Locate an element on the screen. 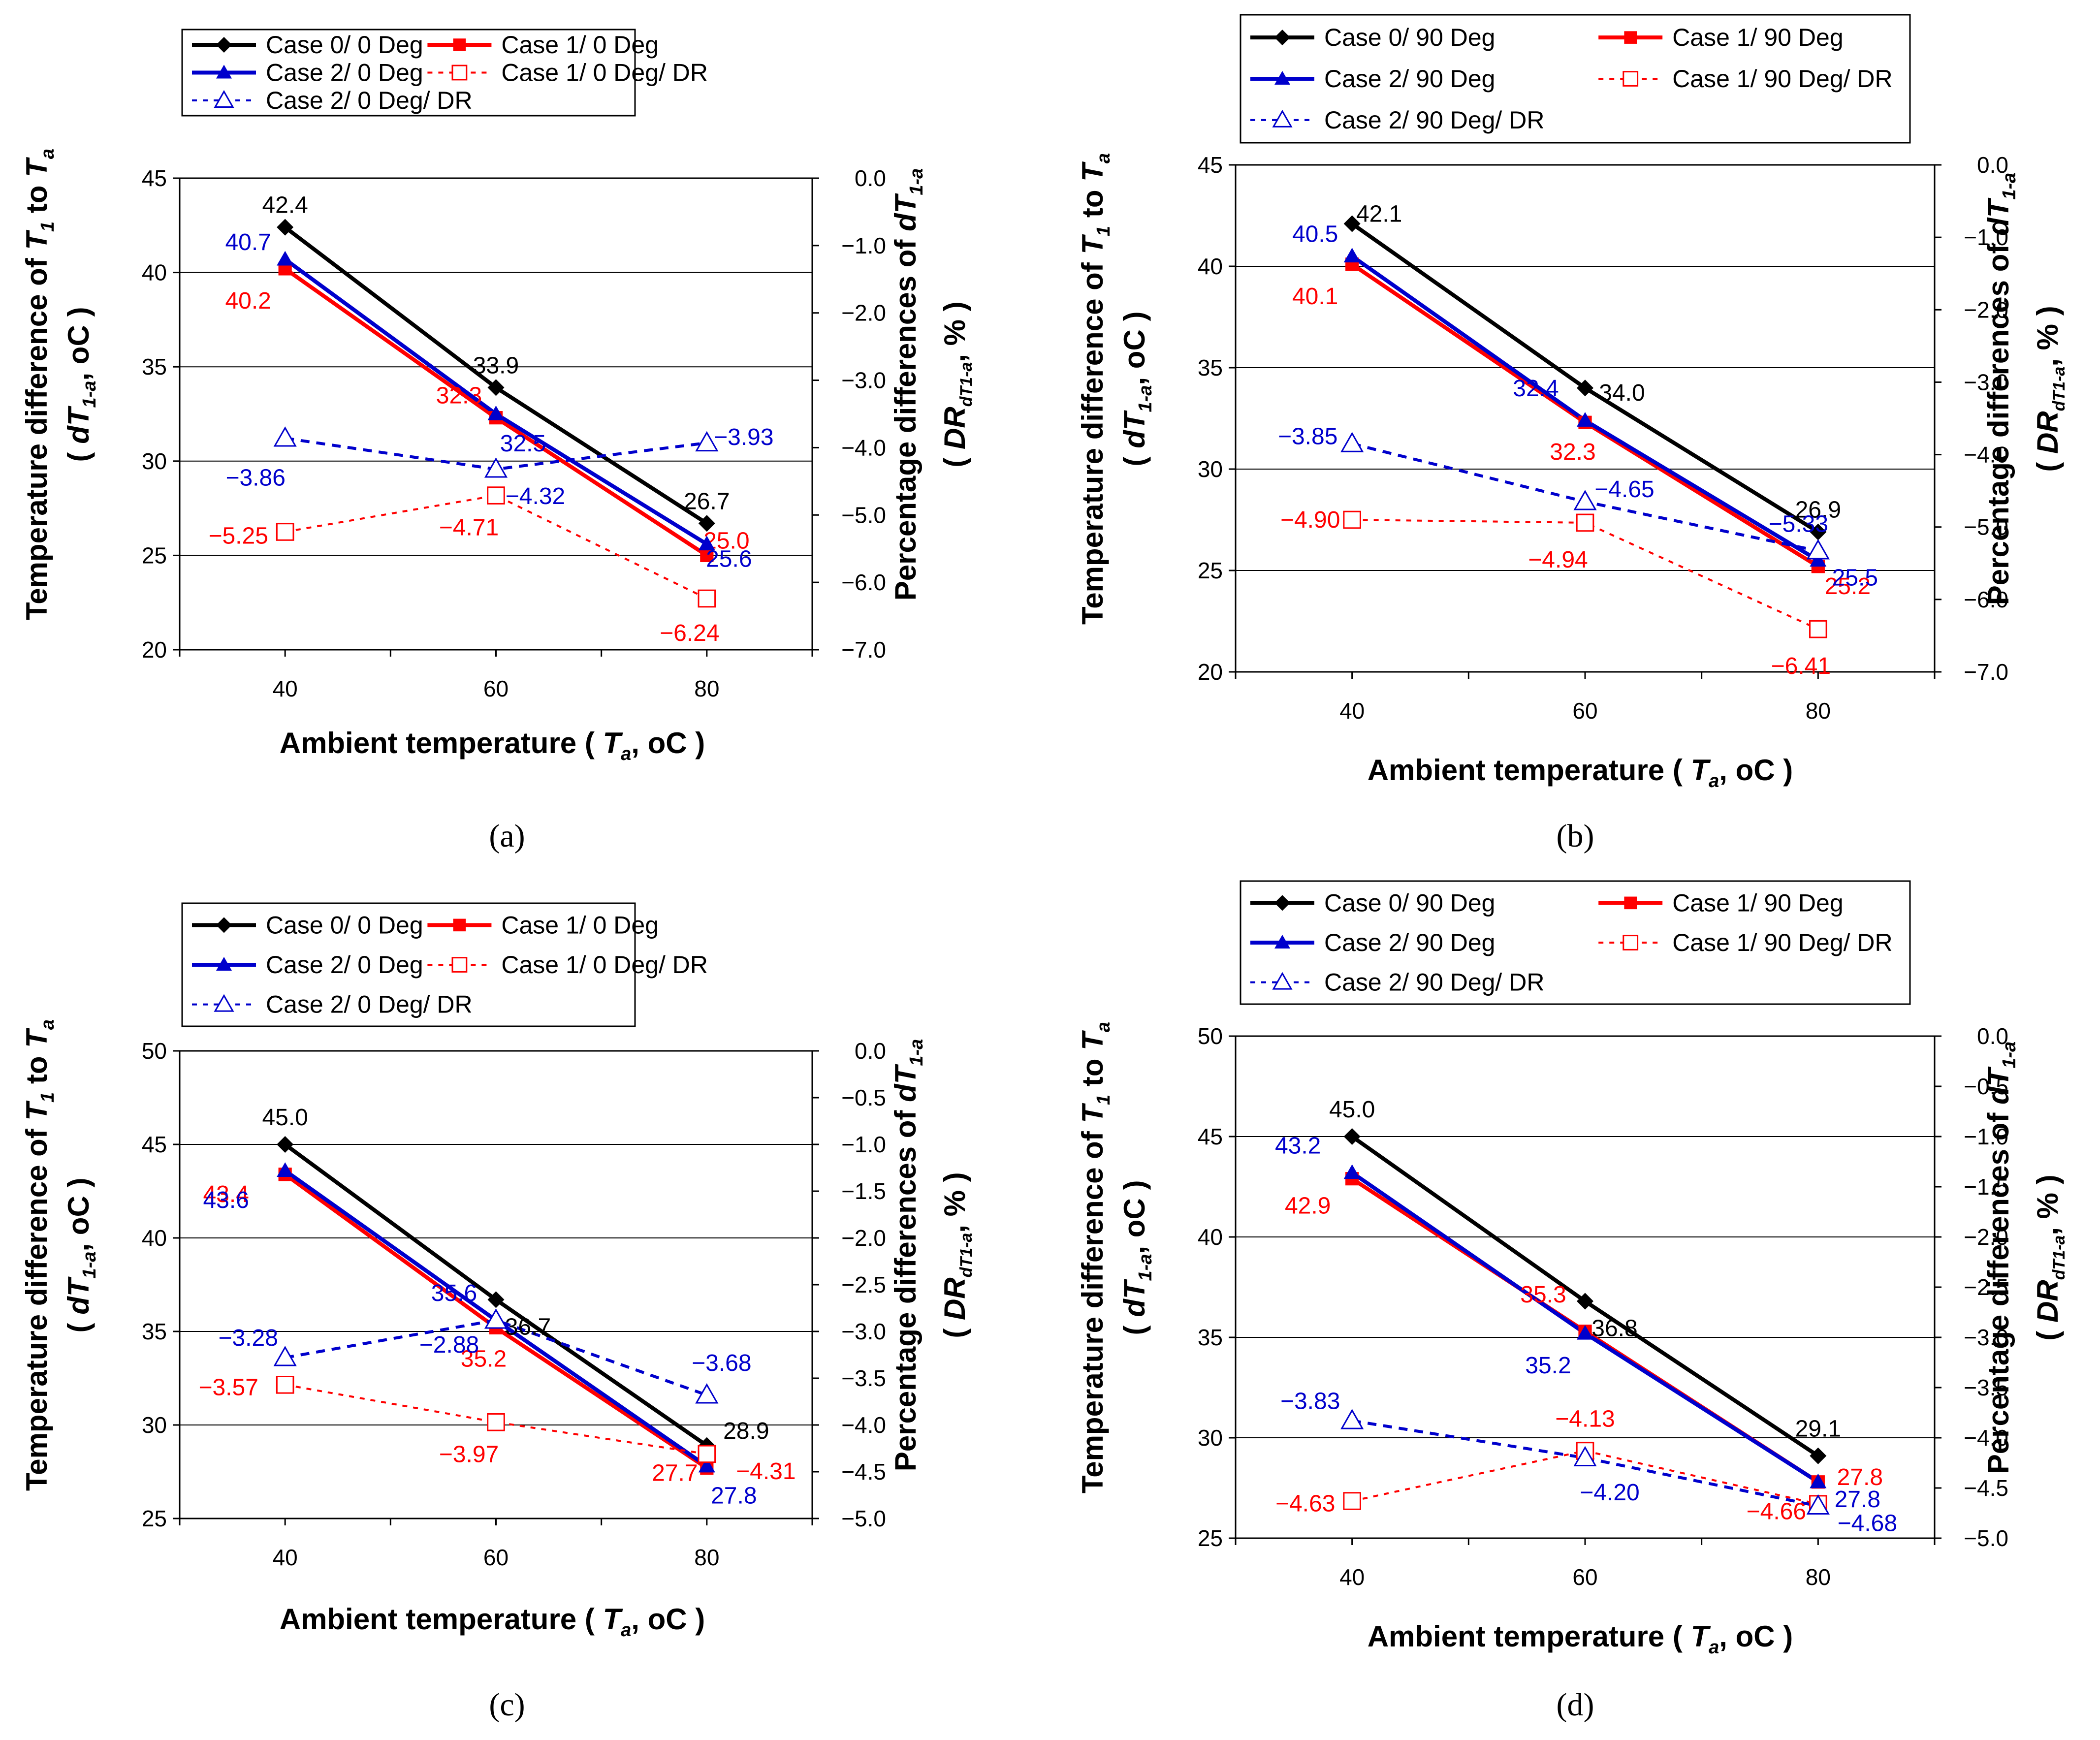 The image size is (2100, 1740). data-label: 25.6 is located at coordinates (729, 559).